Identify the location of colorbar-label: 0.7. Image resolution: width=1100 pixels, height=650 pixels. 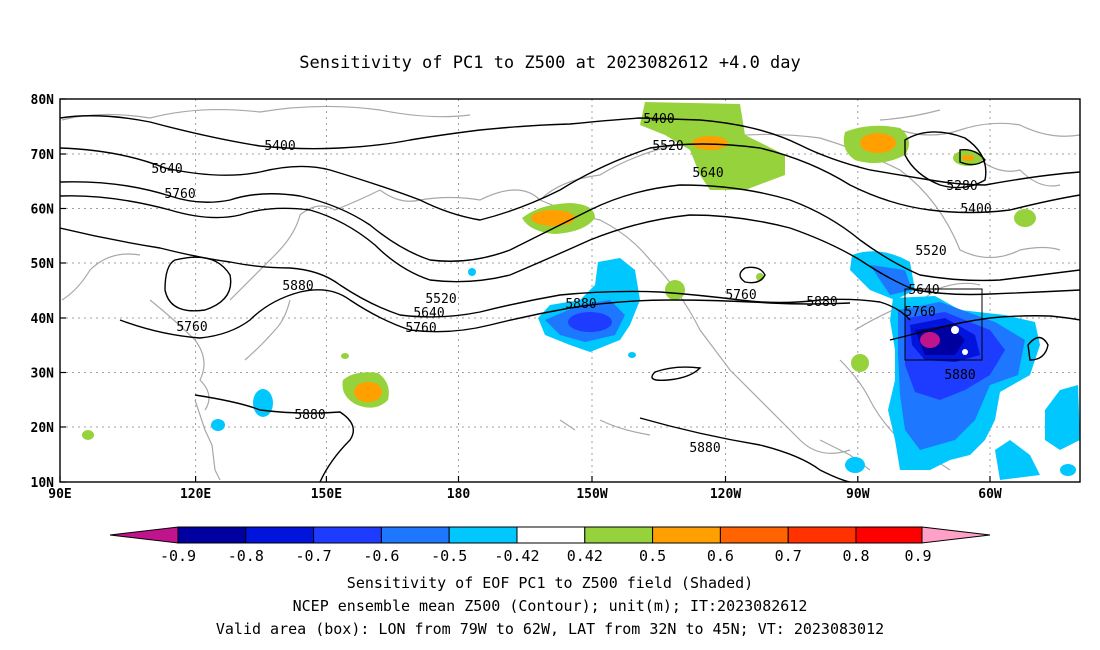
(788, 556).